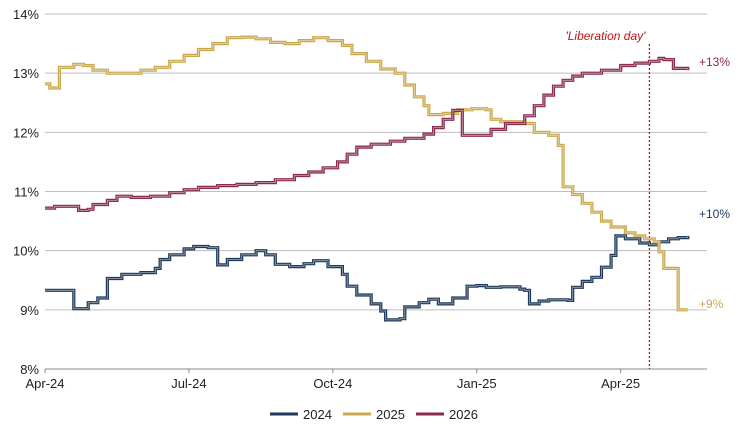 The width and height of the screenshot is (742, 433). Describe the element at coordinates (714, 214) in the screenshot. I see `end-label-2024: +10%` at that location.